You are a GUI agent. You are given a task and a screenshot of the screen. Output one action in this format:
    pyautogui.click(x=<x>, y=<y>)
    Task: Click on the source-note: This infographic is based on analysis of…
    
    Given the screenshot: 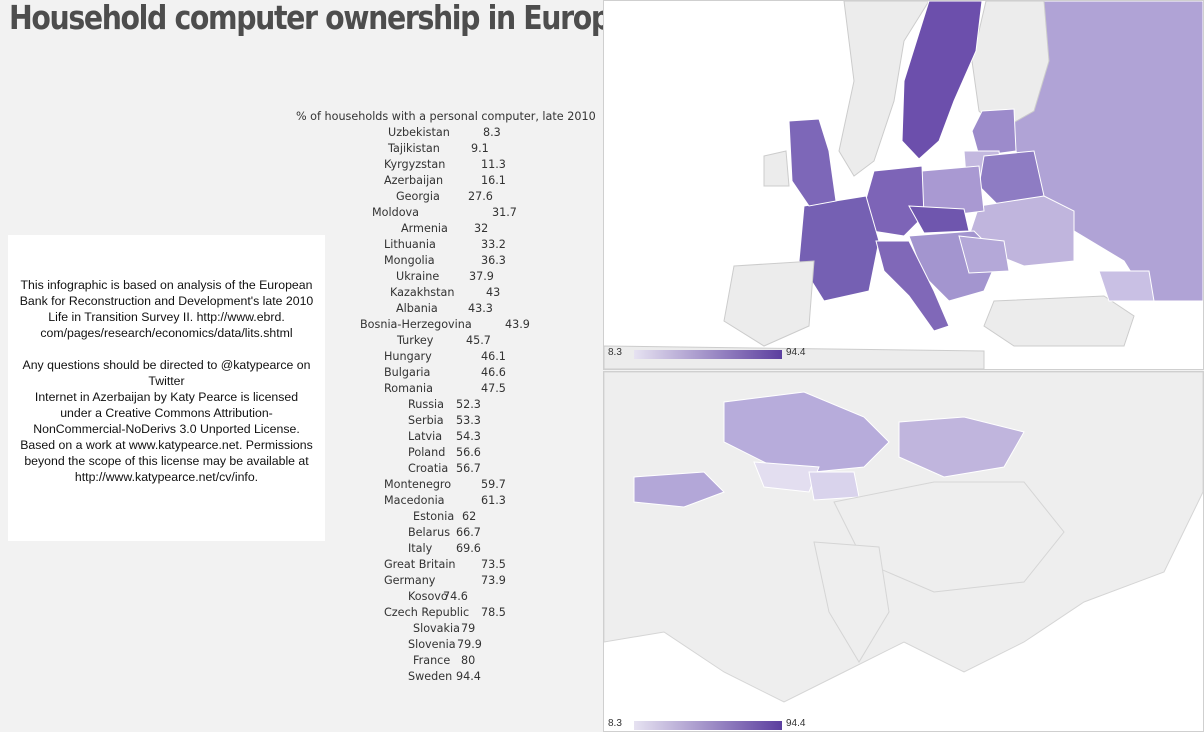 What is the action you would take?
    pyautogui.click(x=166, y=309)
    